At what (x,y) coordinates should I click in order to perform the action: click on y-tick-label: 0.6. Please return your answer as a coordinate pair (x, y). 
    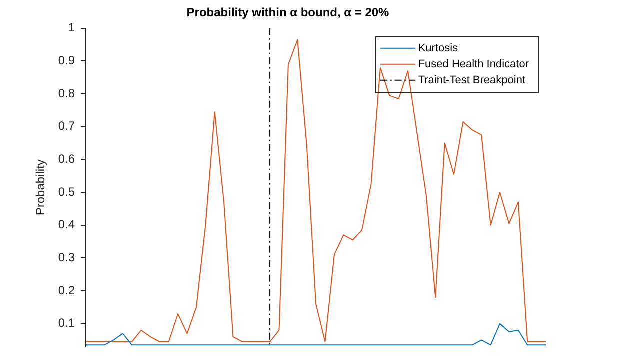
    Looking at the image, I should click on (67, 159).